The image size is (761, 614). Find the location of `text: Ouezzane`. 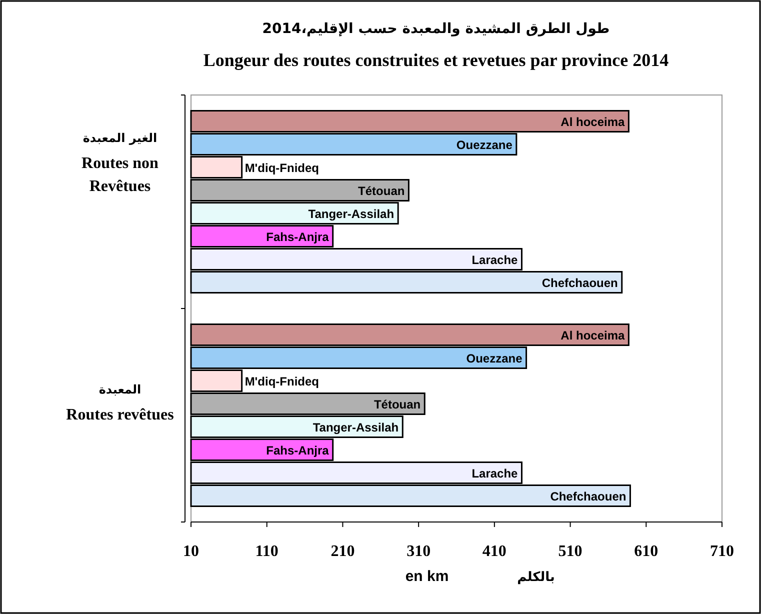

text: Ouezzane is located at coordinates (494, 358).